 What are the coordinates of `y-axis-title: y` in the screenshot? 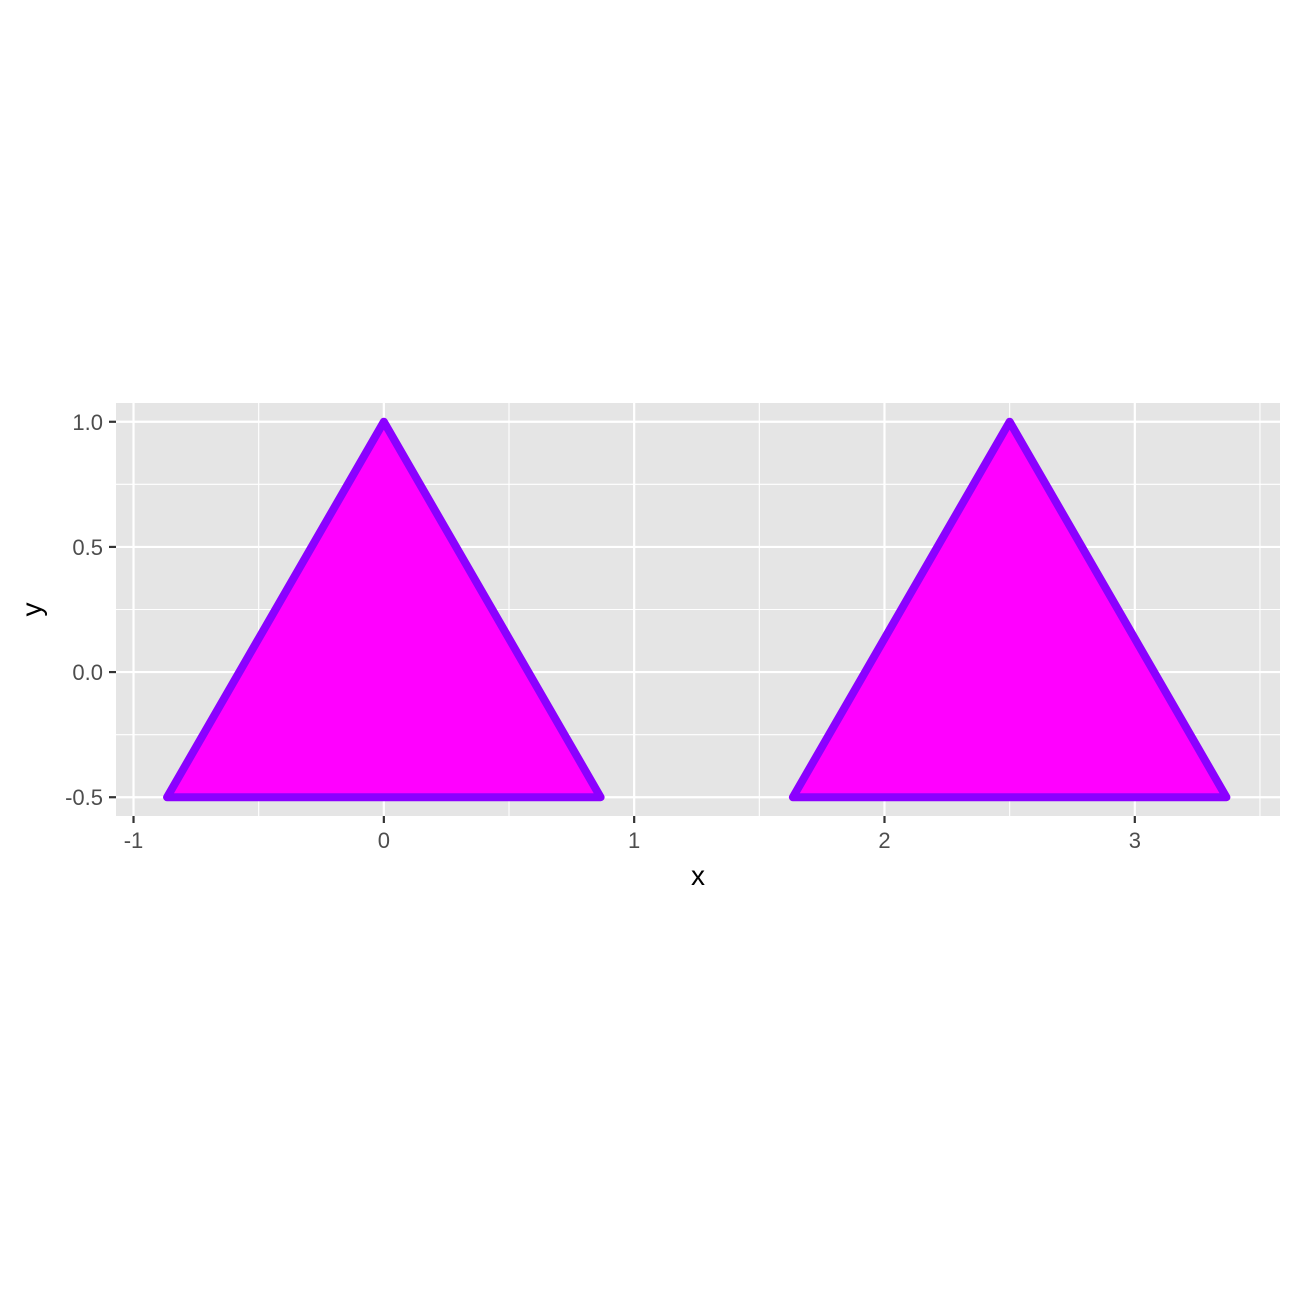 It's located at (31, 610).